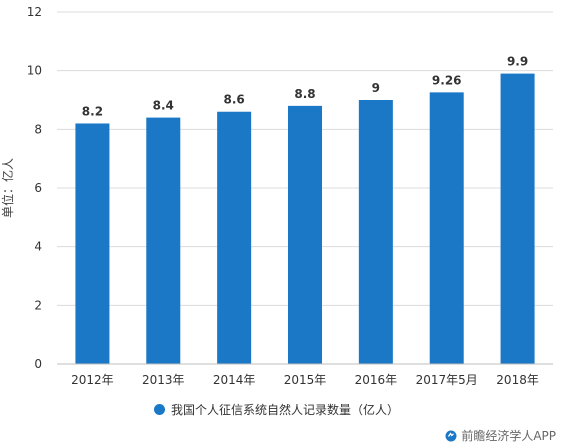 The height and width of the screenshot is (448, 562). I want to click on watermark-text: 前瞻经济学人APP, so click(508, 436).